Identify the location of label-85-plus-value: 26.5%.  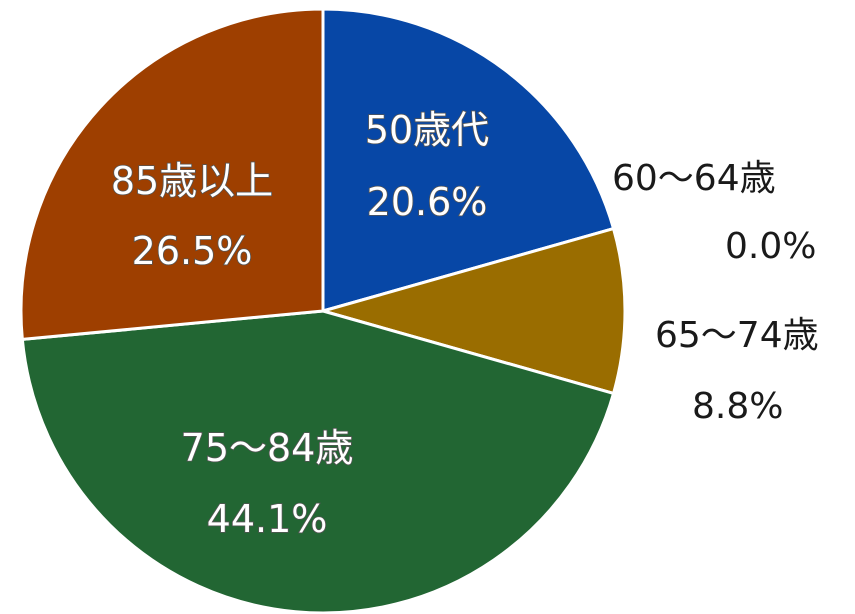
(192, 251).